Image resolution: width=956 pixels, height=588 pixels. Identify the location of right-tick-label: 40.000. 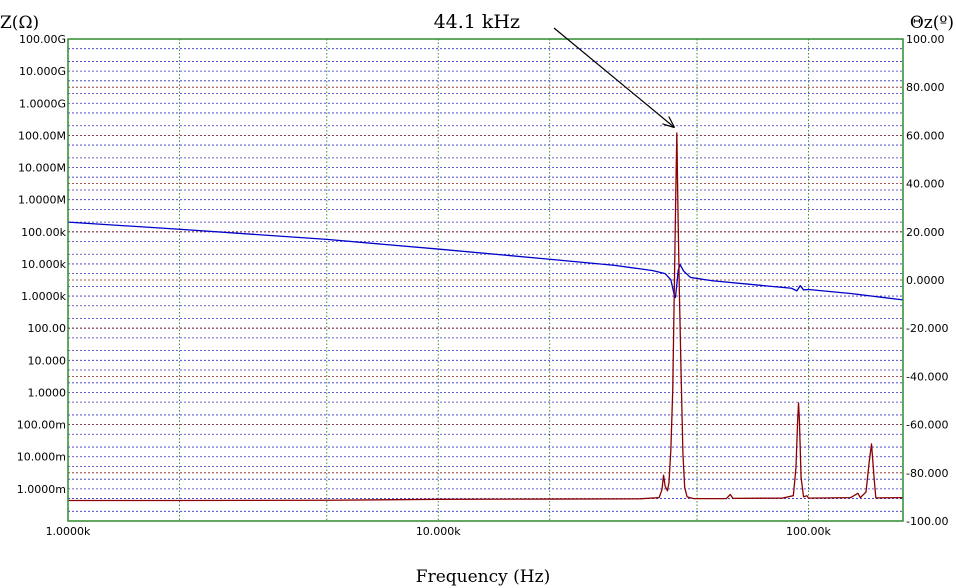
(925, 184).